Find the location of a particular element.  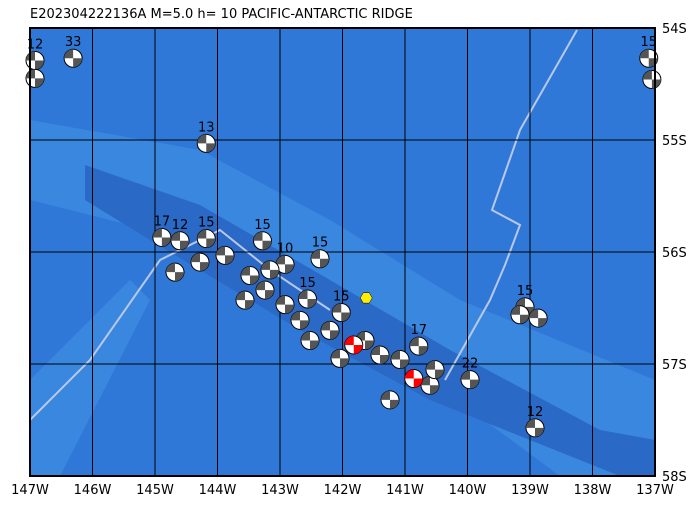

depth-label: 10 is located at coordinates (285, 248).